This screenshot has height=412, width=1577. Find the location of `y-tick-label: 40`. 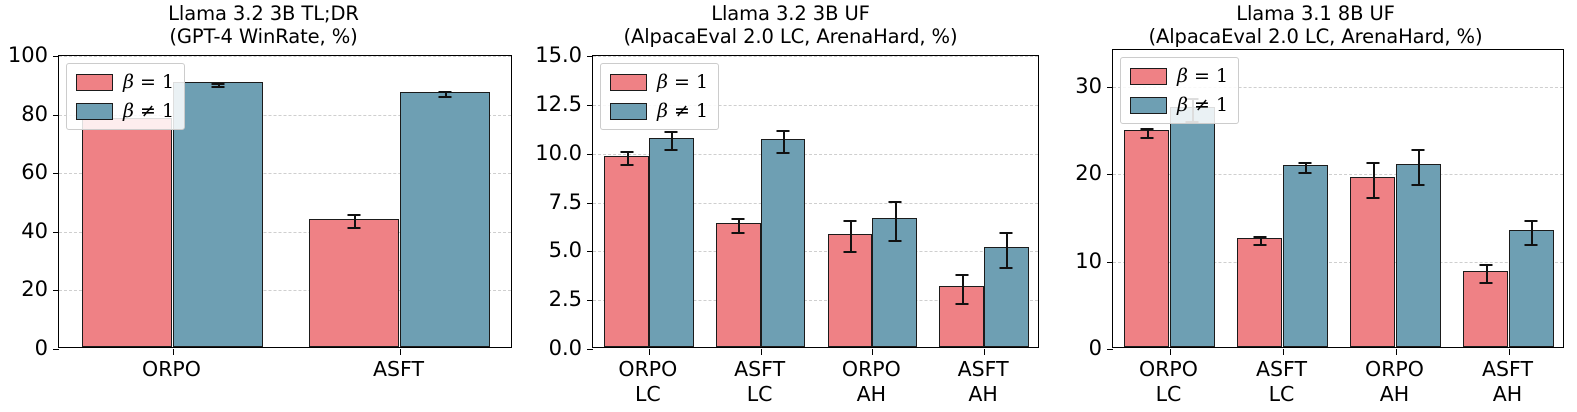

y-tick-label: 40 is located at coordinates (34, 230).